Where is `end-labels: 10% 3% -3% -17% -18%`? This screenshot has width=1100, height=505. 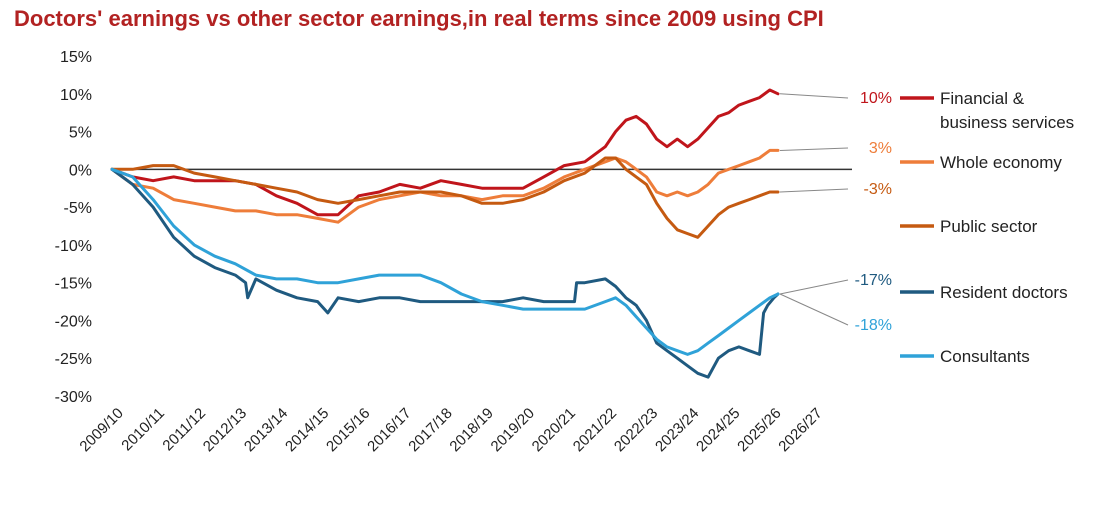
end-labels: 10% 3% -3% -17% -18% is located at coordinates (835, 212).